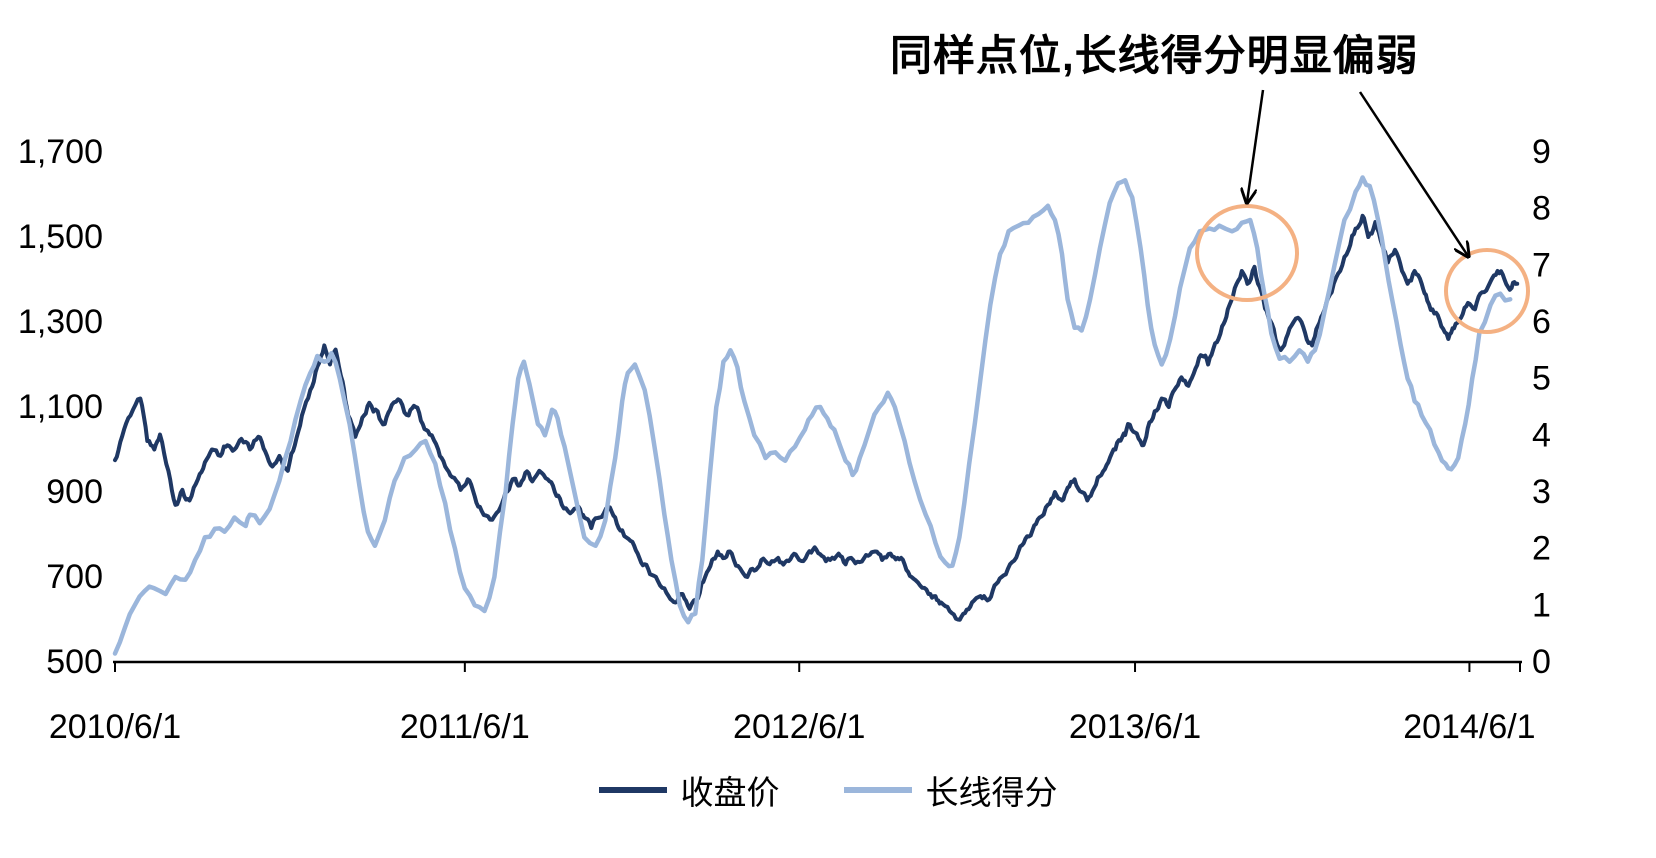 The height and width of the screenshot is (858, 1656). Describe the element at coordinates (60, 237) in the screenshot. I see `left-axis-tick-label: 1,500` at that location.